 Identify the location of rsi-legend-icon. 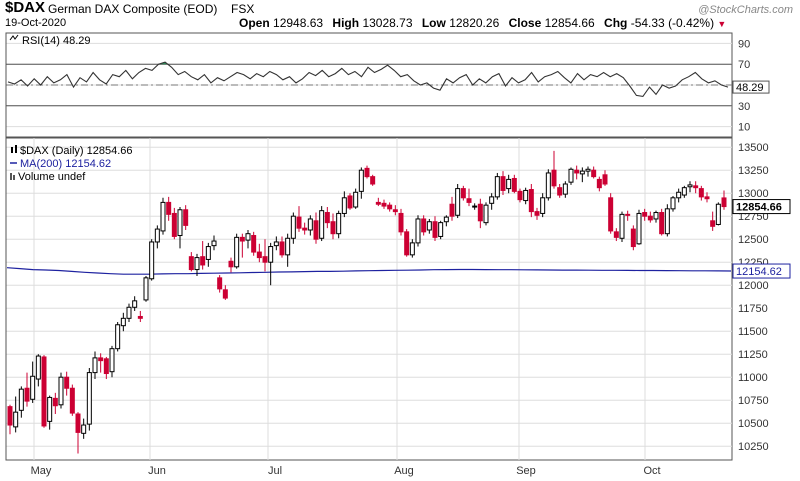
(14, 37).